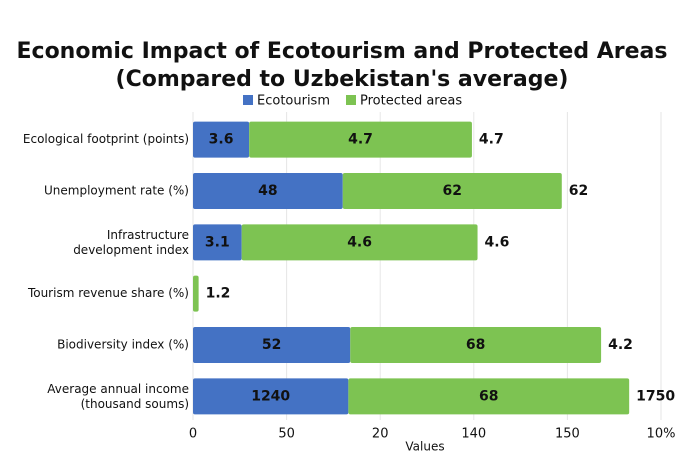  Describe the element at coordinates (108, 293) in the screenshot. I see `y-tick-label: Tourism revenue share (%)` at that location.